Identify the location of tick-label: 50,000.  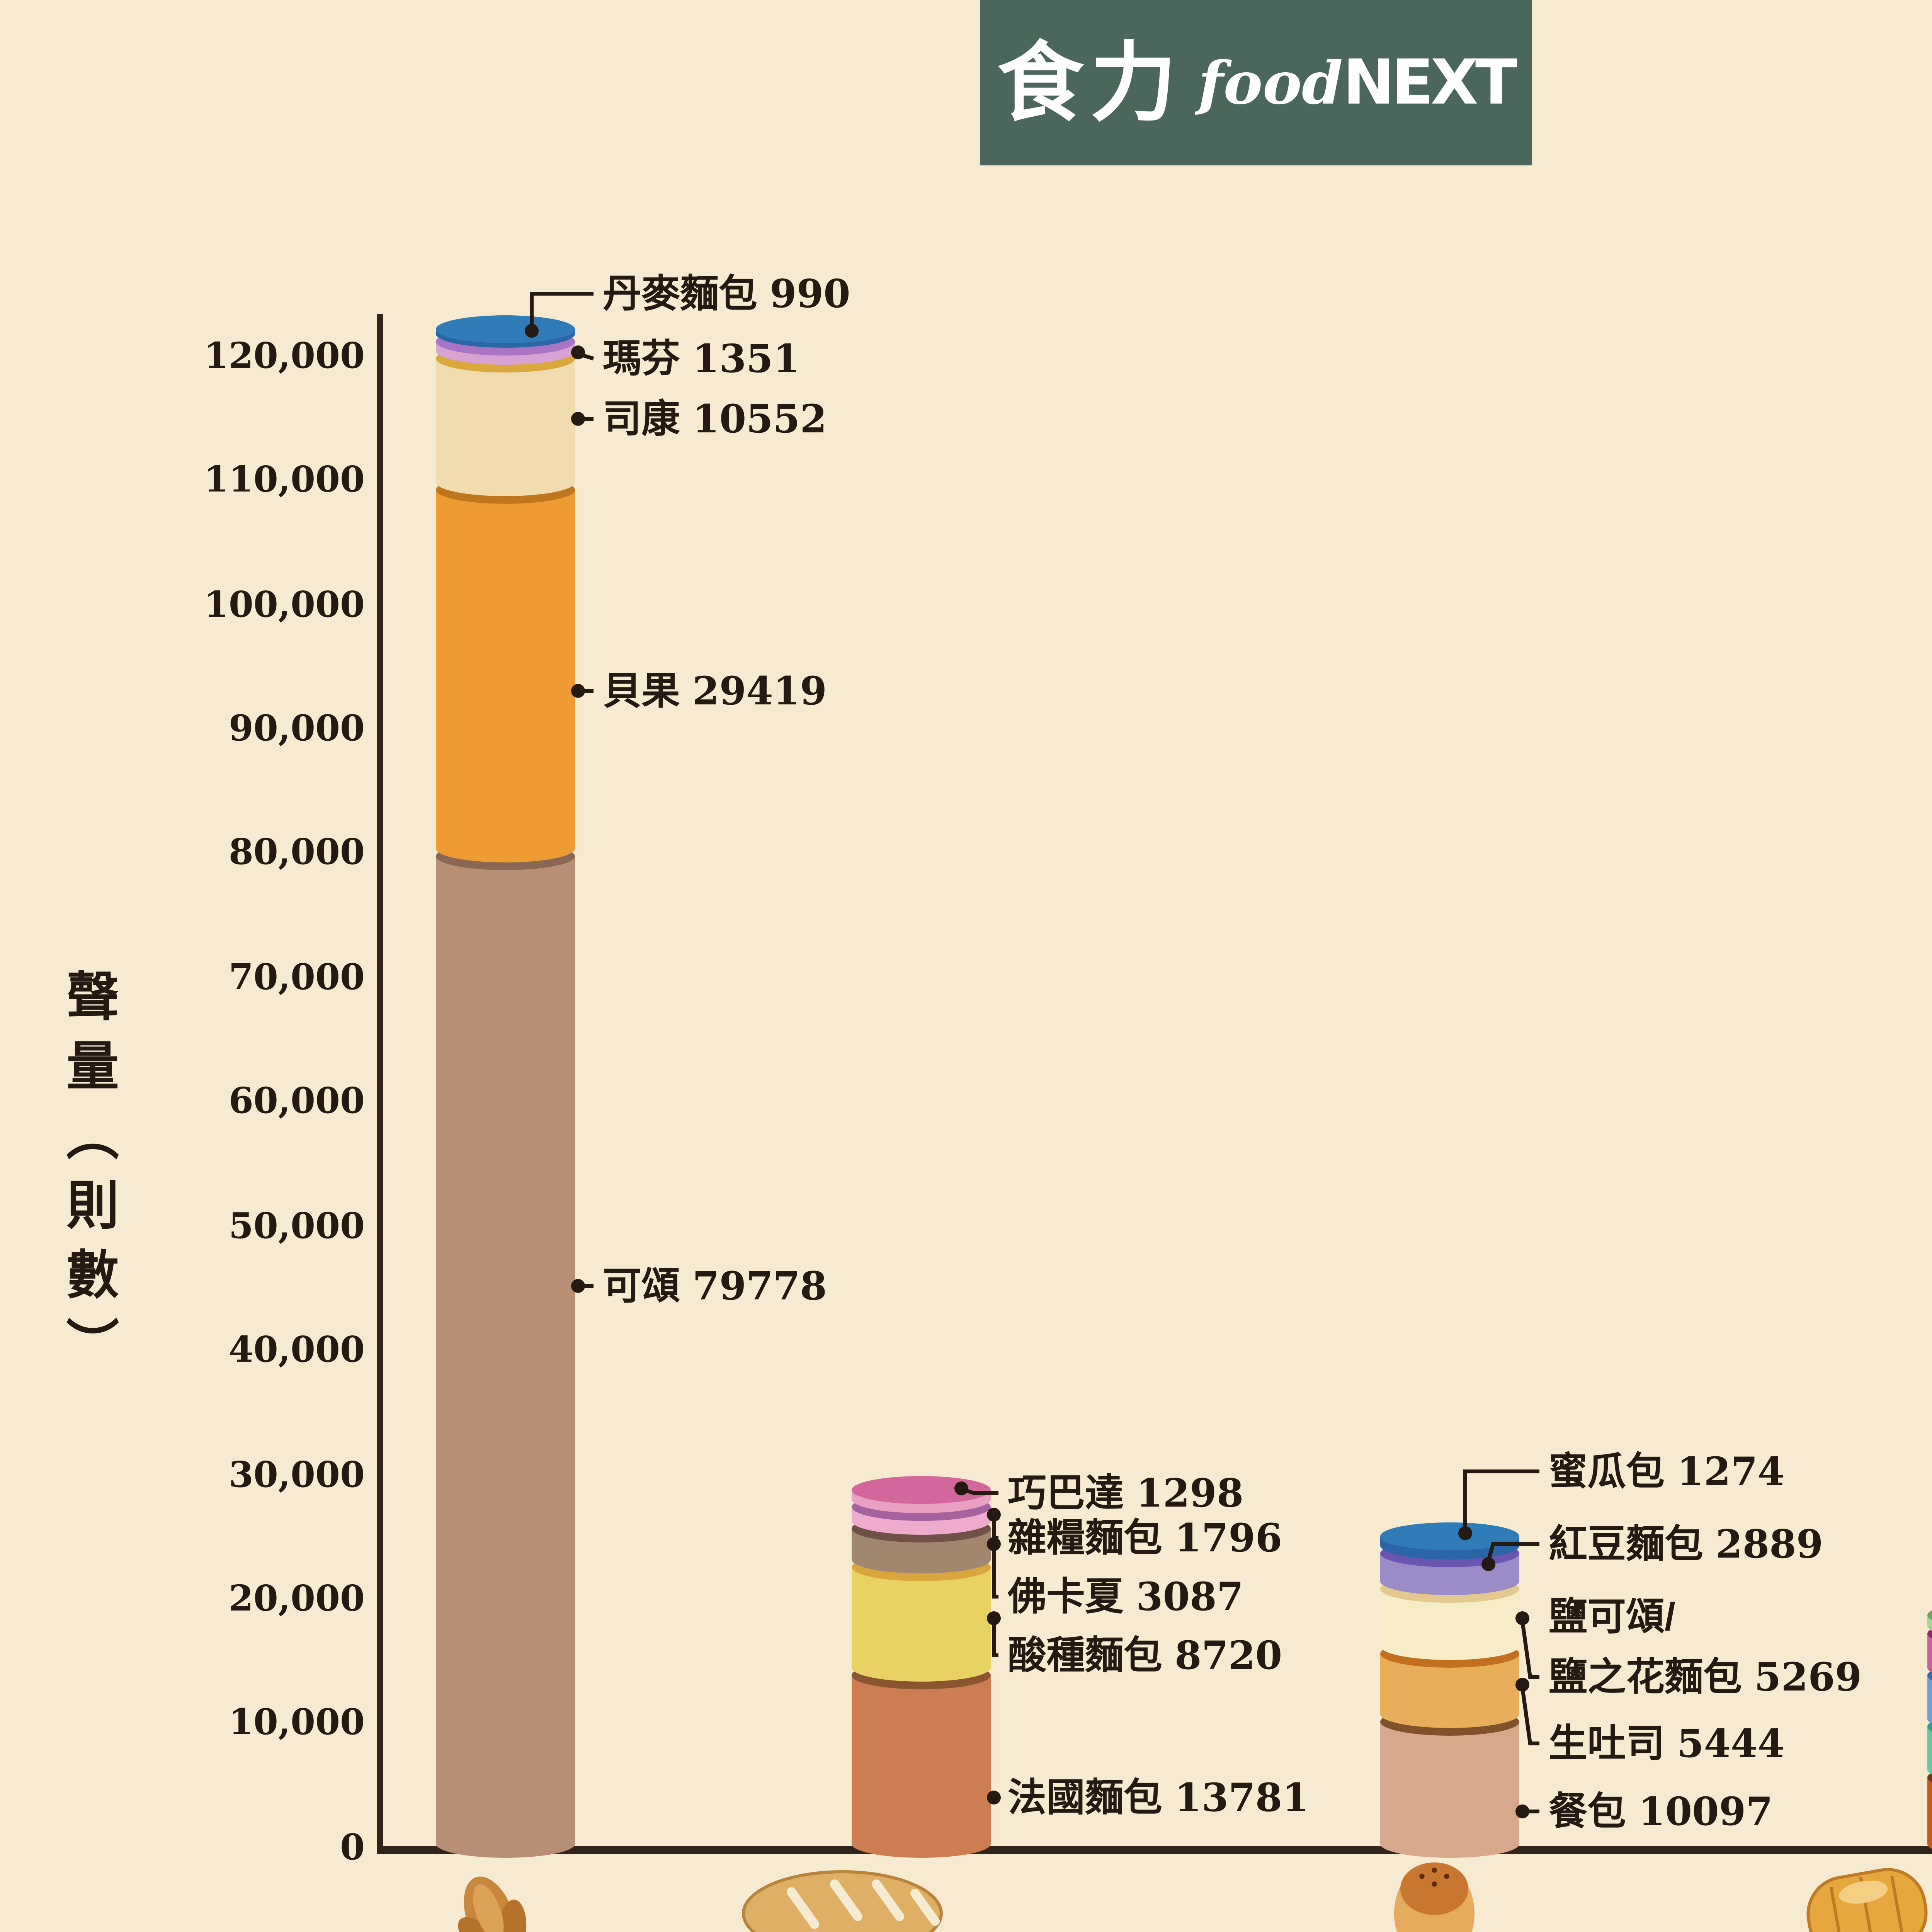
(297, 1226).